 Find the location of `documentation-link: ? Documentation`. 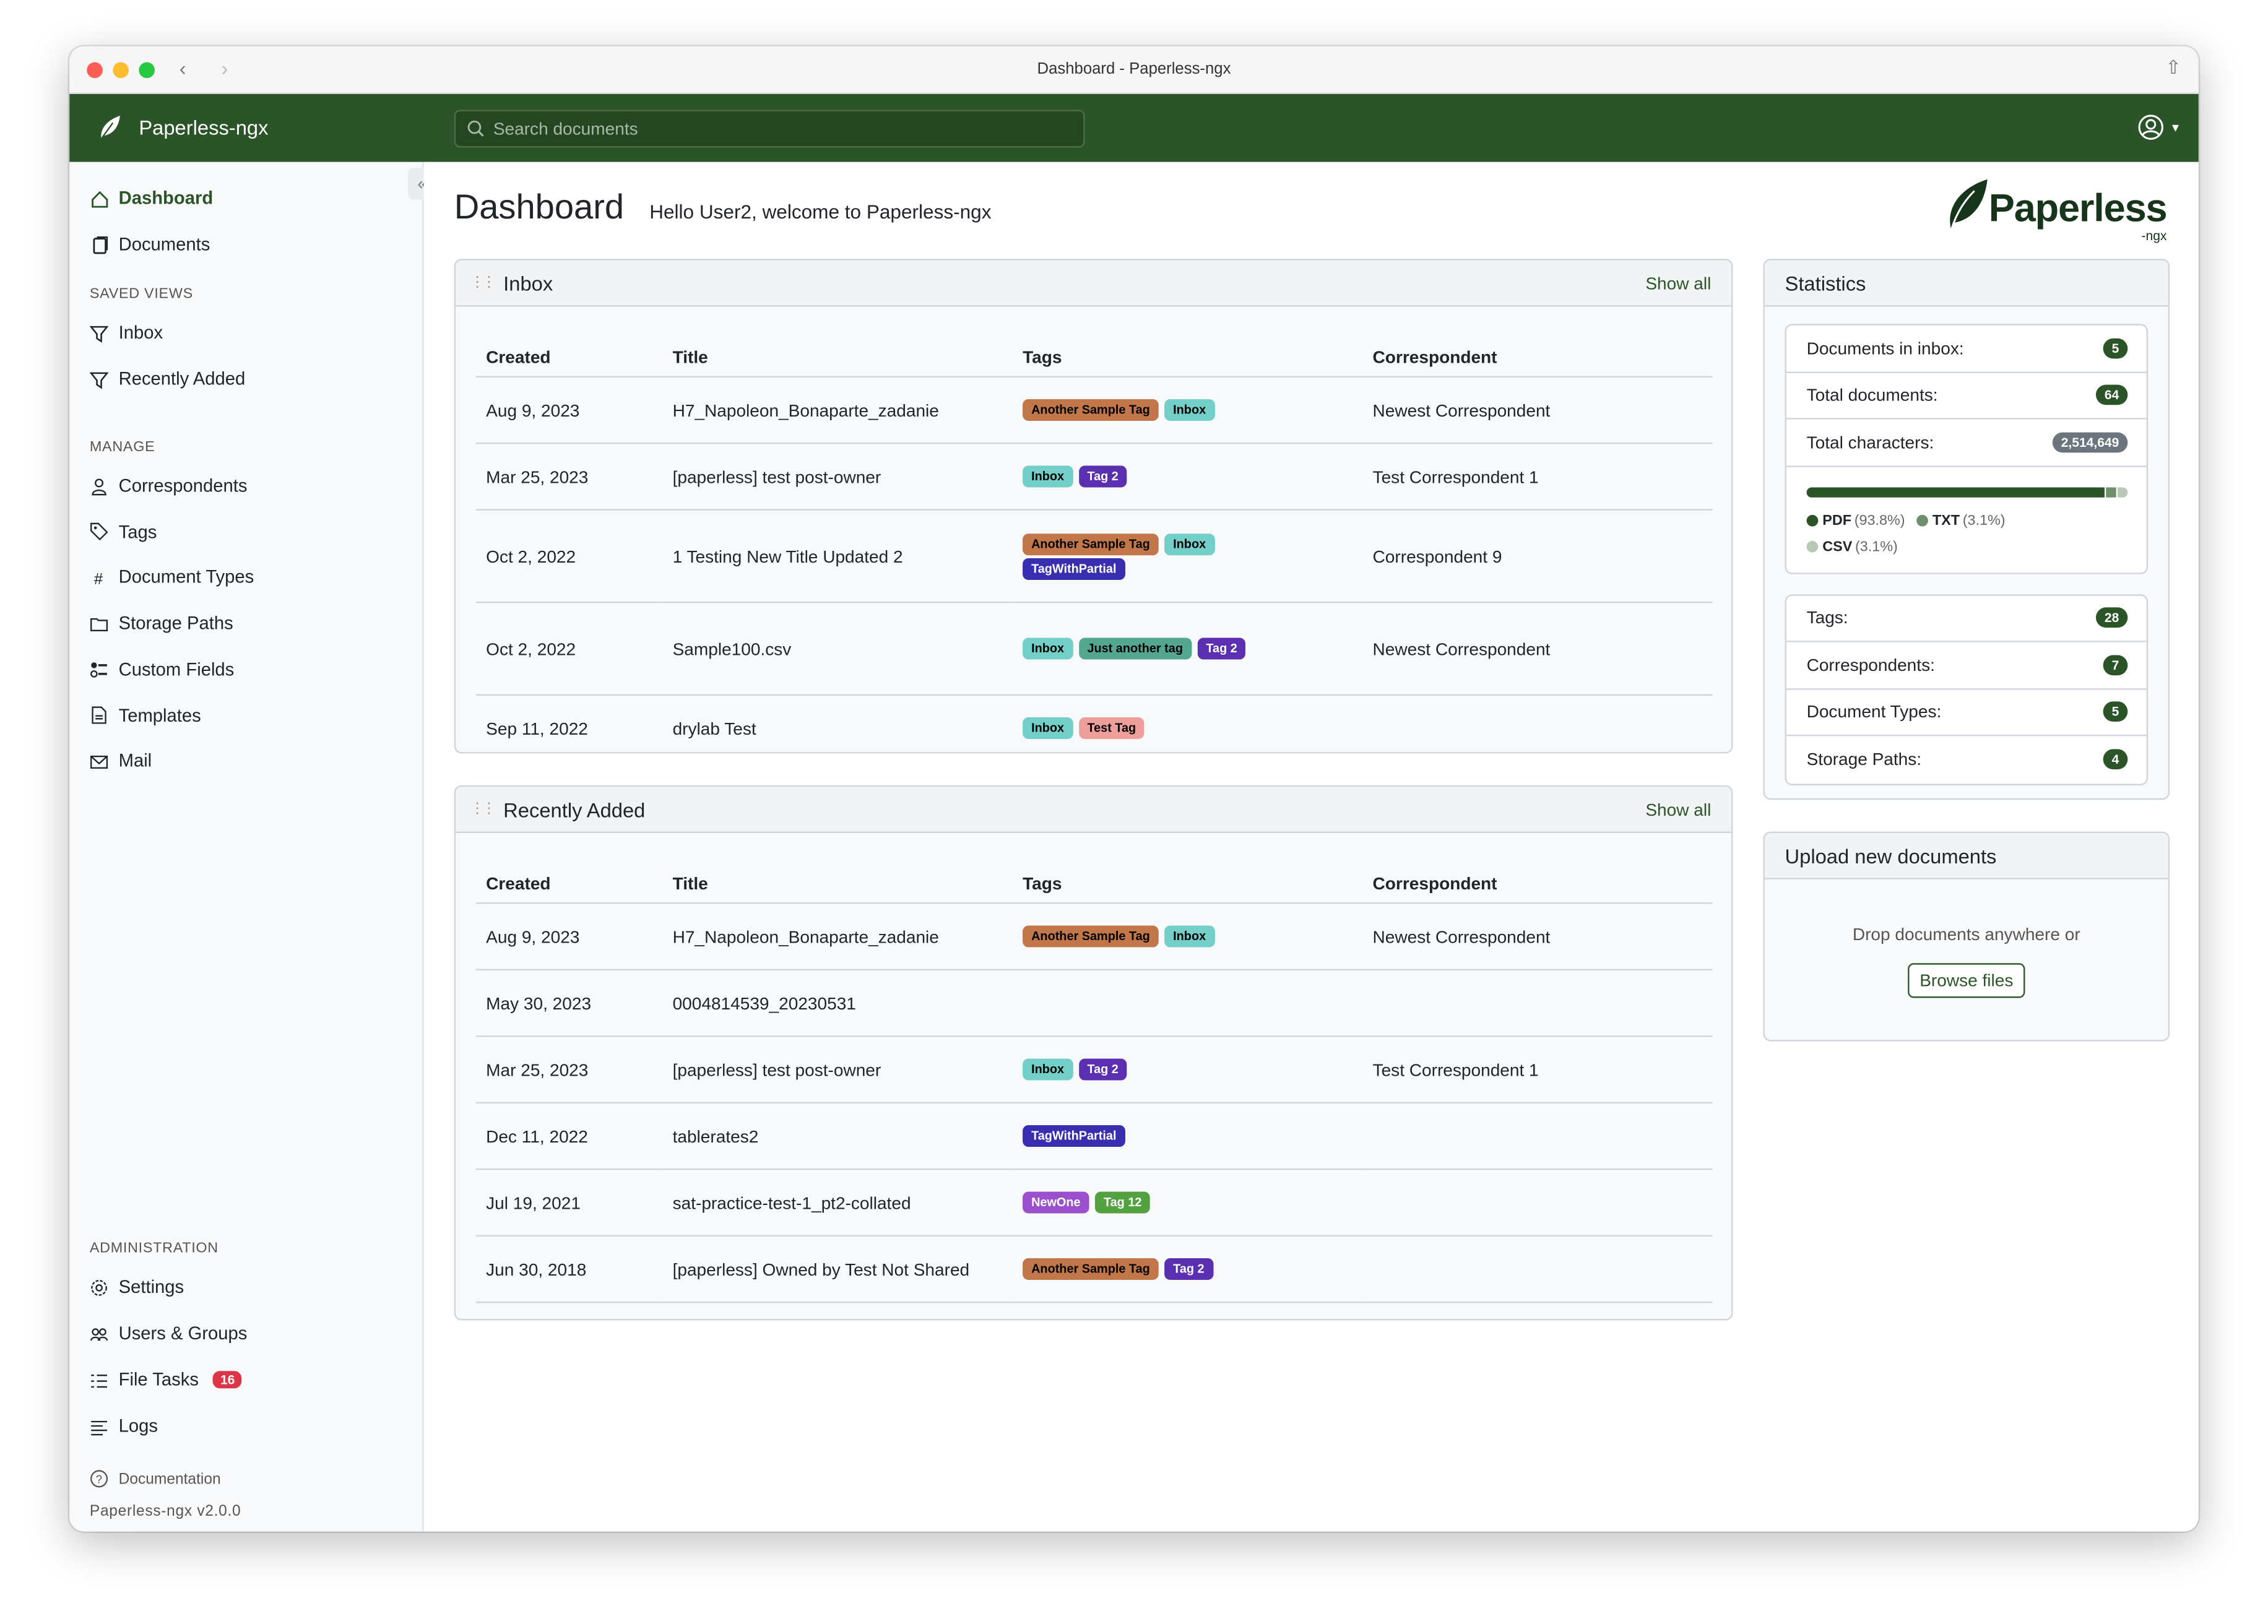

documentation-link: ? Documentation is located at coordinates (155, 1478).